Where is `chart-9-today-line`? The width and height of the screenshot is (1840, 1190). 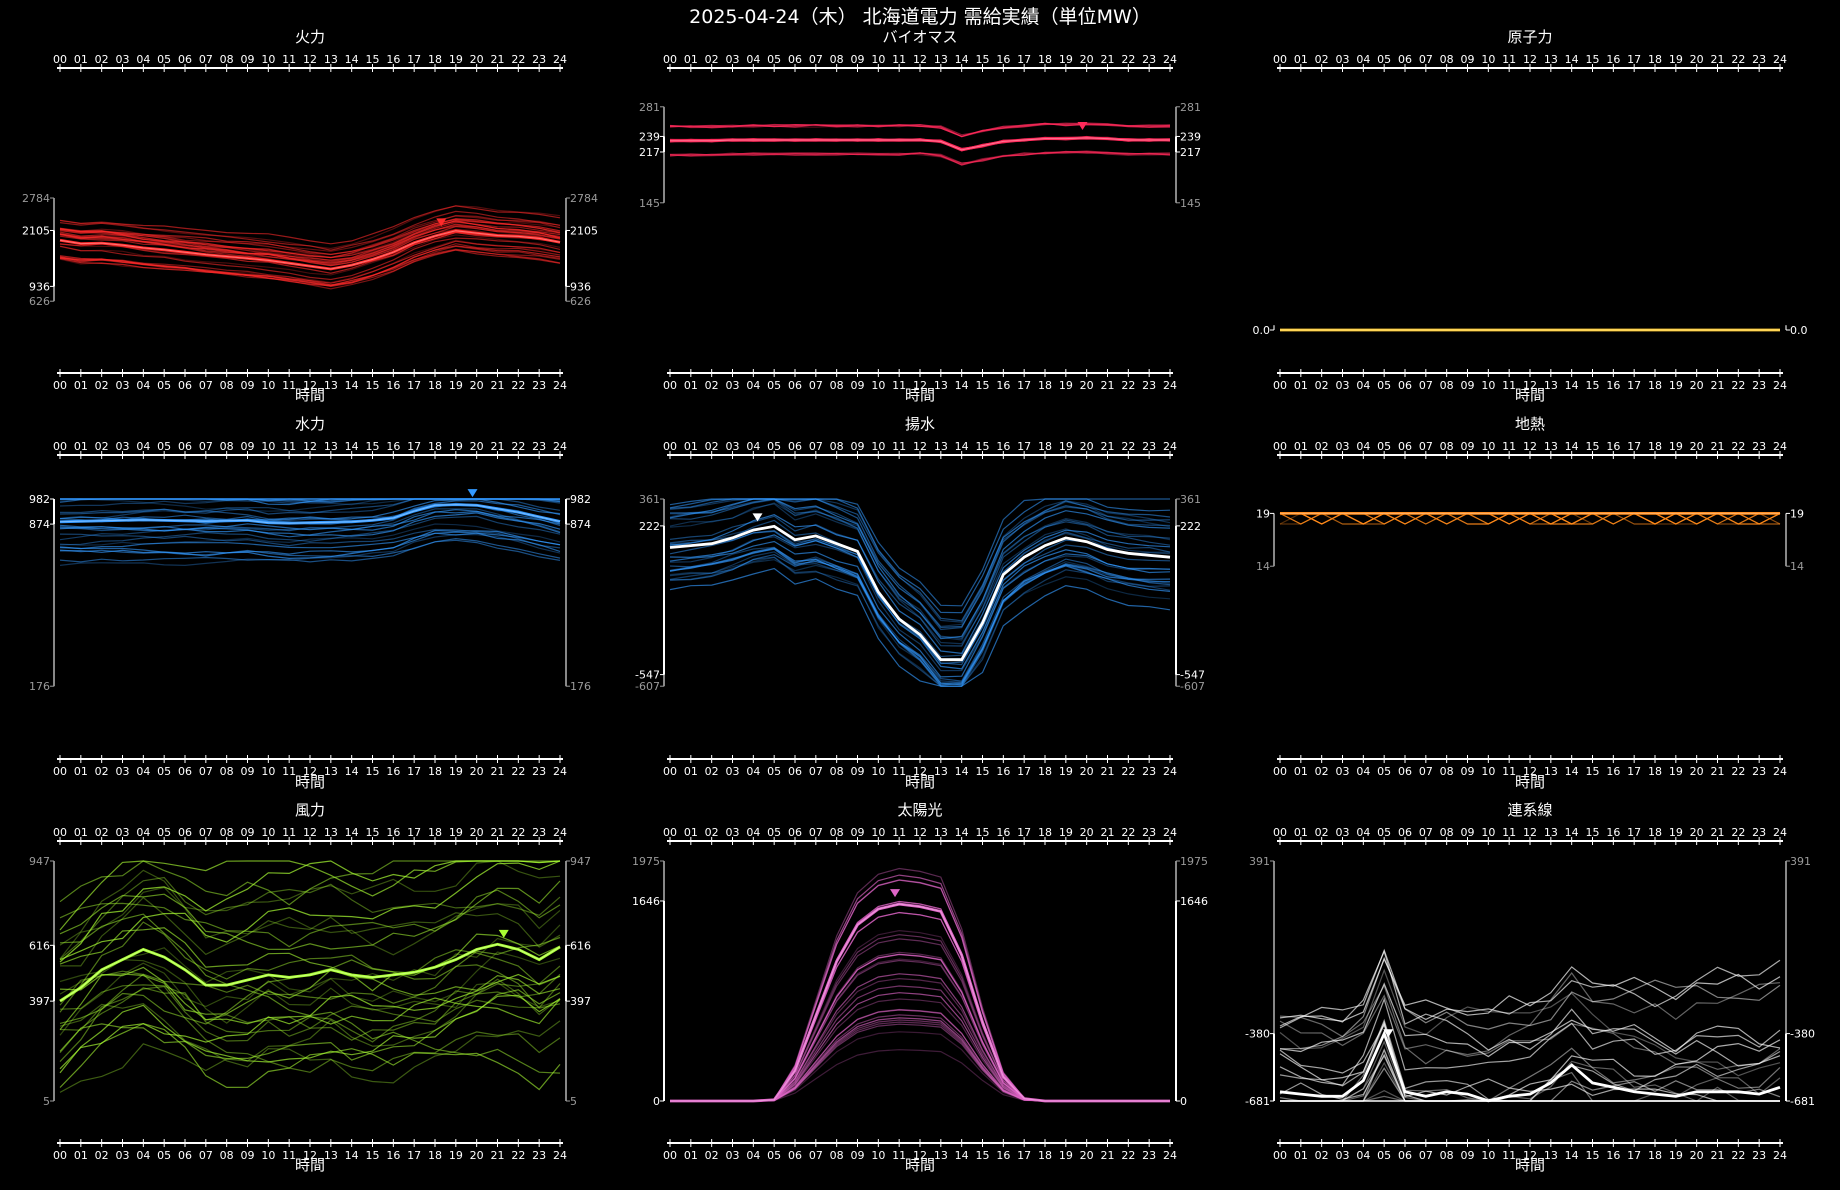 chart-9-today-line is located at coordinates (1530, 1066).